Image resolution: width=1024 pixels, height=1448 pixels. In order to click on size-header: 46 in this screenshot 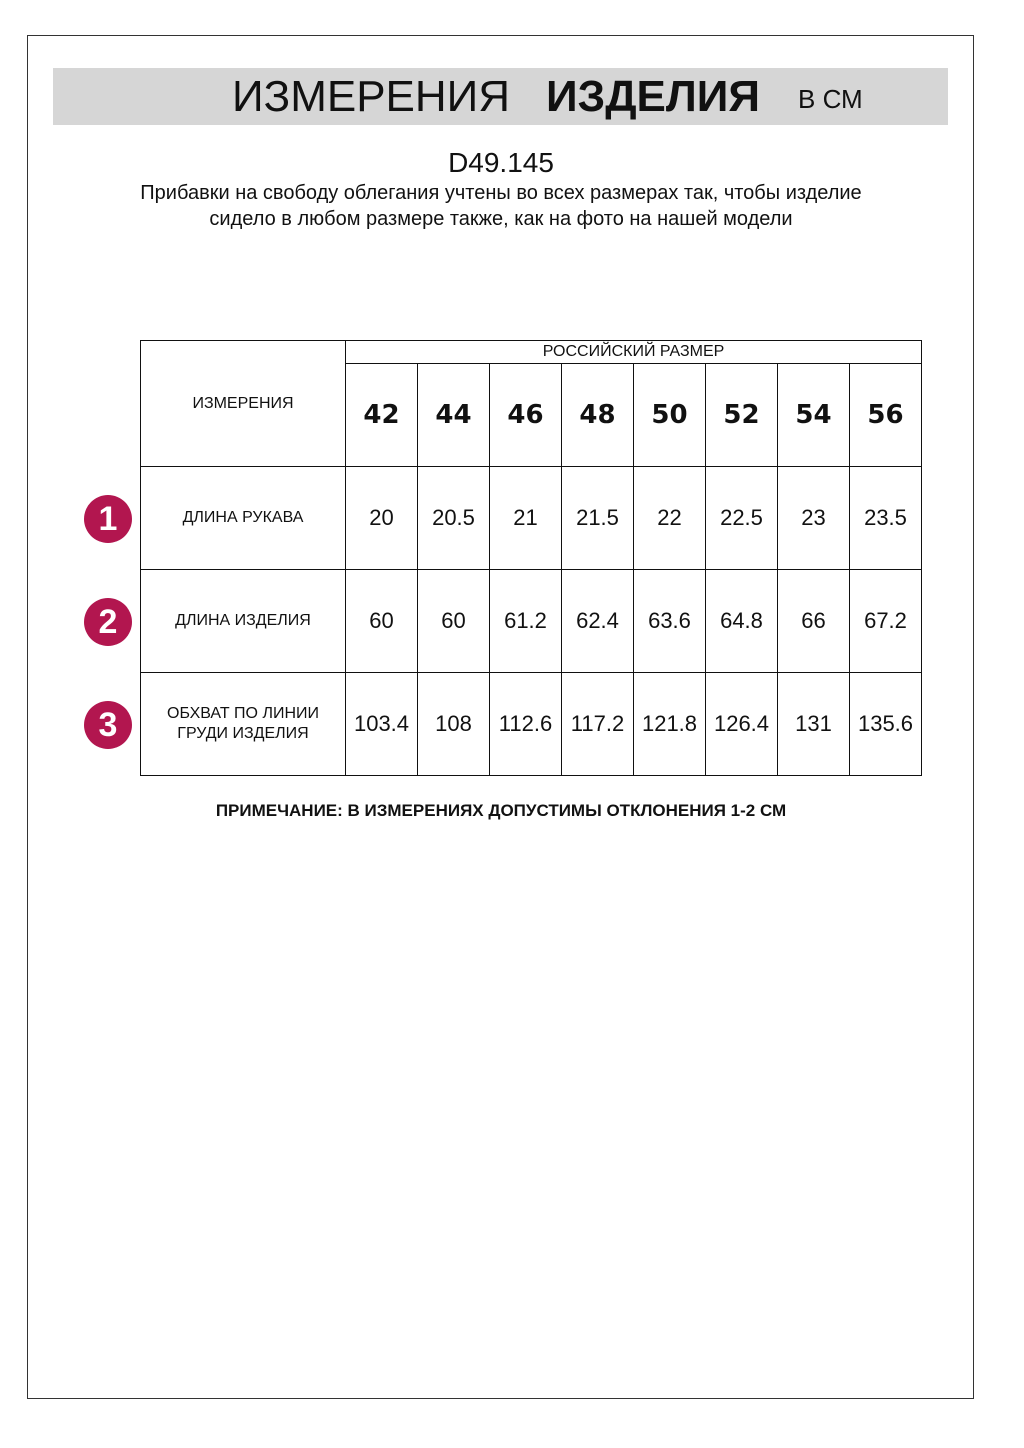, I will do `click(525, 415)`.